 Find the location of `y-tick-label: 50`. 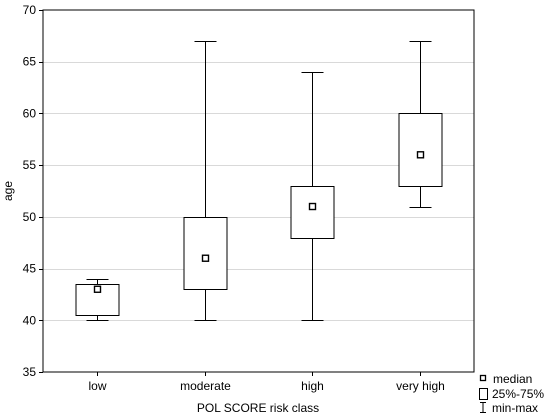

y-tick-label: 50 is located at coordinates (30, 217).